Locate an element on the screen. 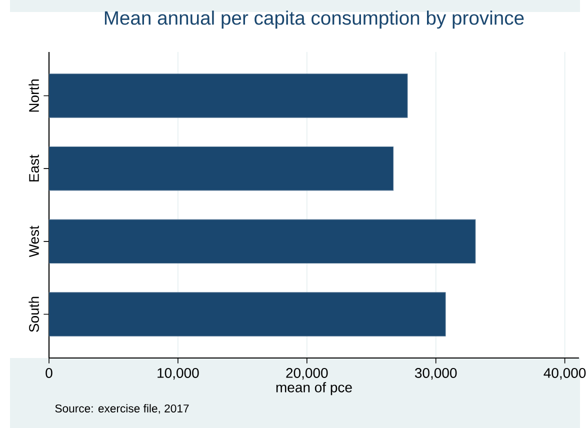 This screenshot has height=428, width=587. x-tick-label: 10,000 is located at coordinates (178, 374).